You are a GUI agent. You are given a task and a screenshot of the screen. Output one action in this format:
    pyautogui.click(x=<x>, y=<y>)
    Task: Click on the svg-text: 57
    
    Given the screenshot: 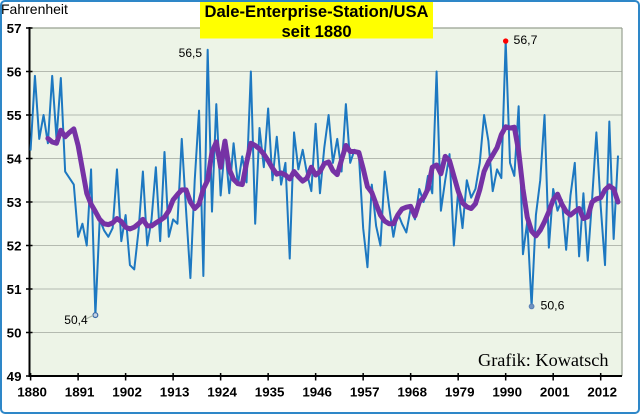 What is the action you would take?
    pyautogui.click(x=14, y=28)
    